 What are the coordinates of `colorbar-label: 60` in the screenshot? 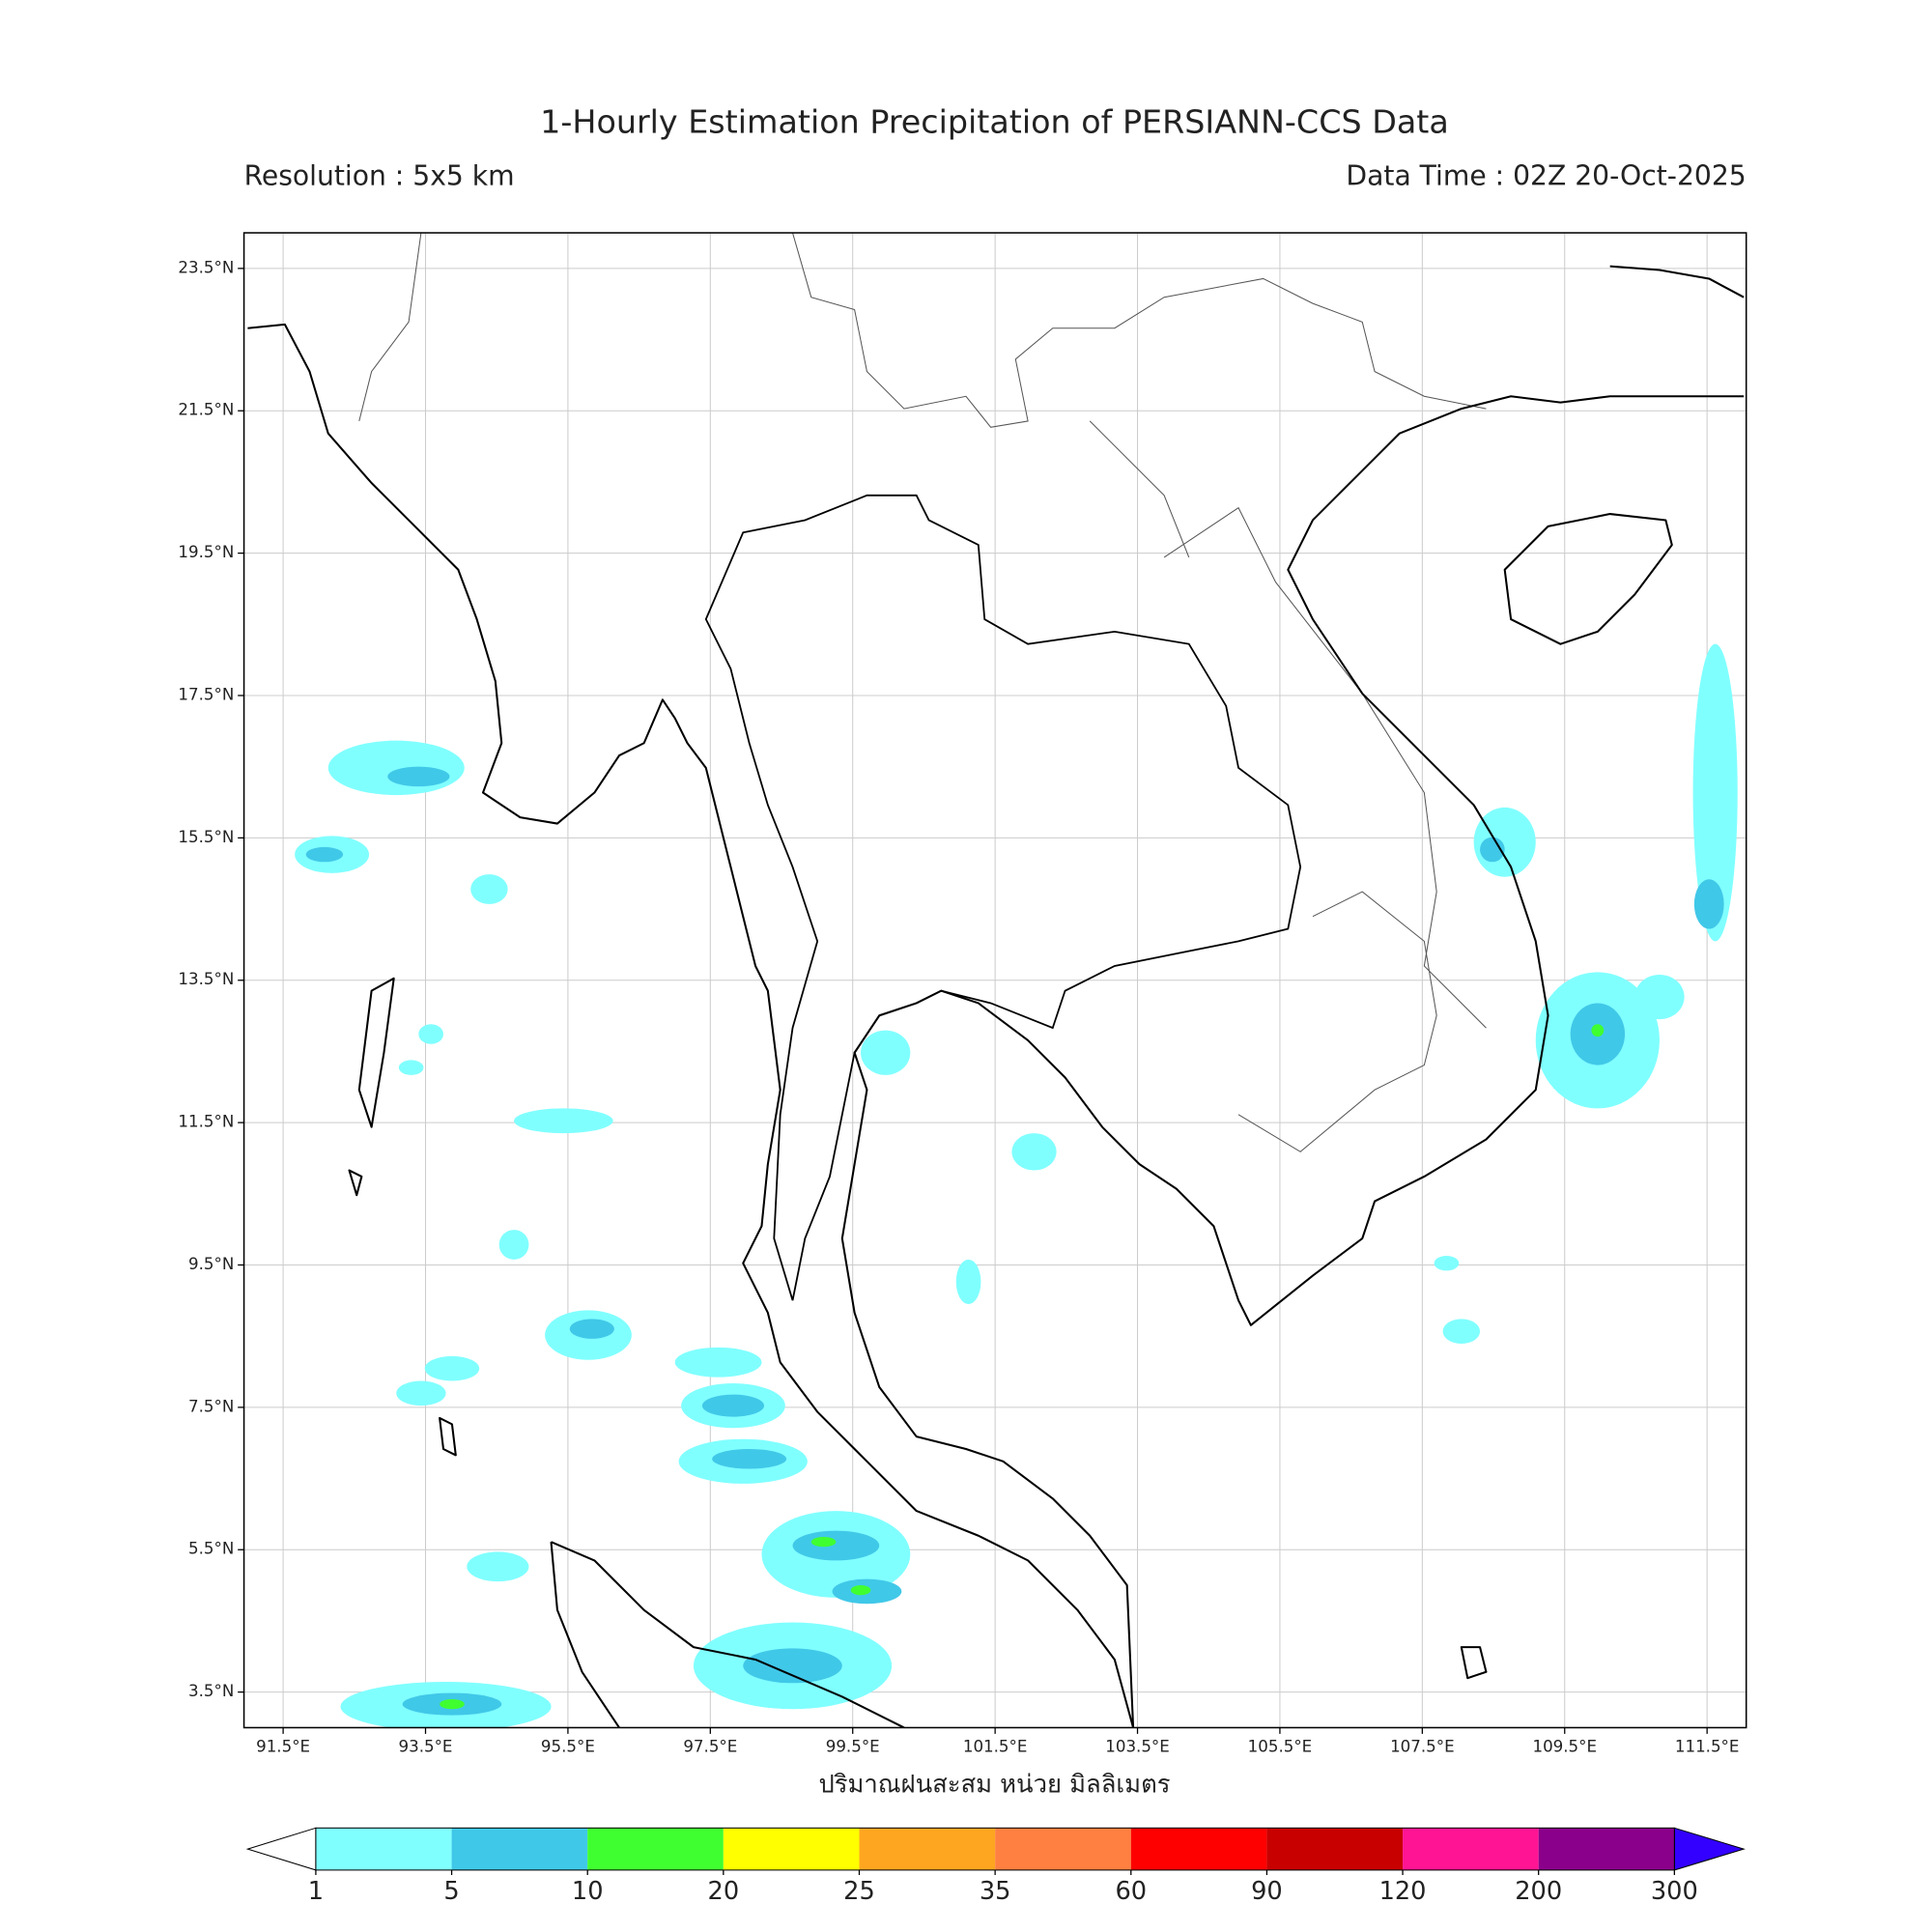 It's located at (1131, 1891).